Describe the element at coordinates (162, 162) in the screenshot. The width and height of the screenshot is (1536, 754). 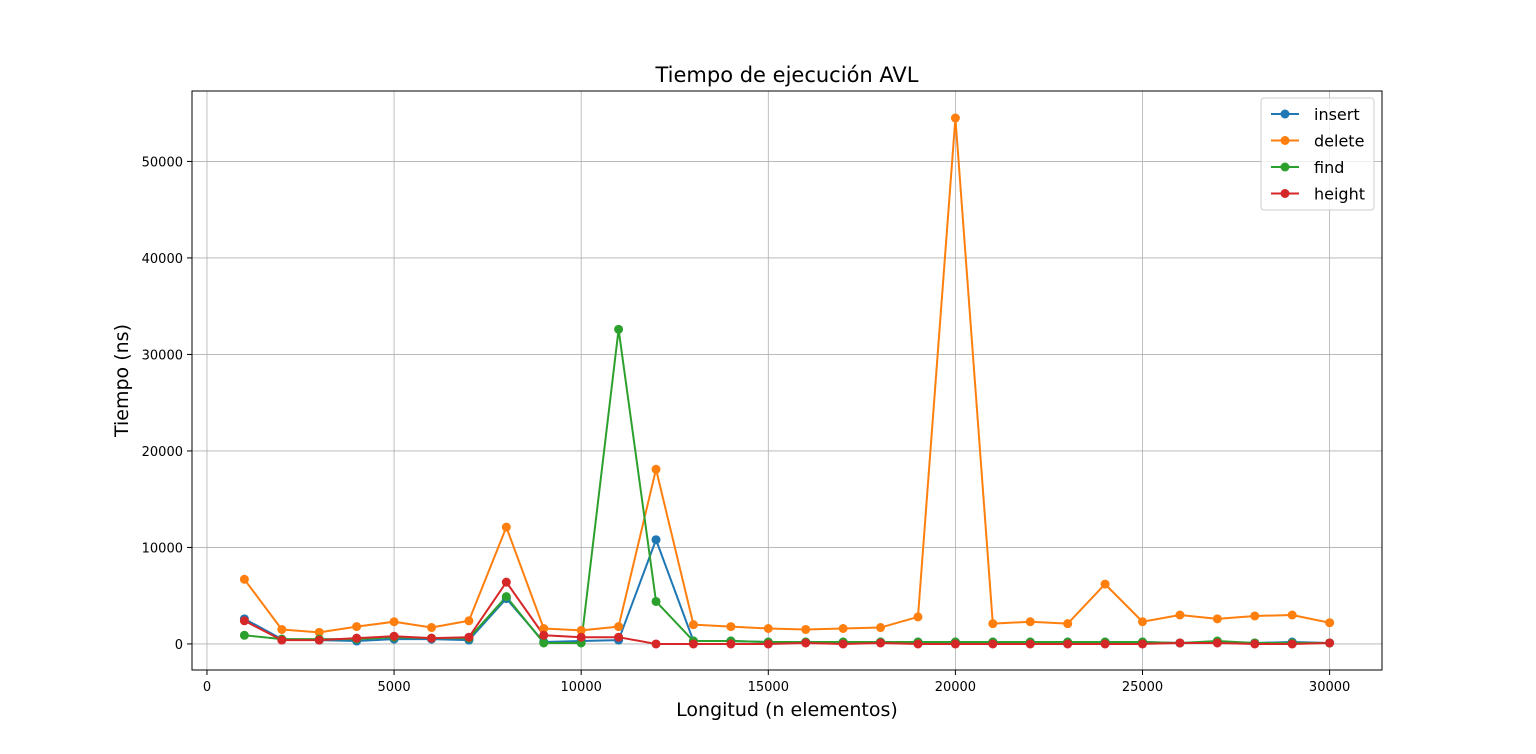
I see `y-tick-label: 50000` at that location.